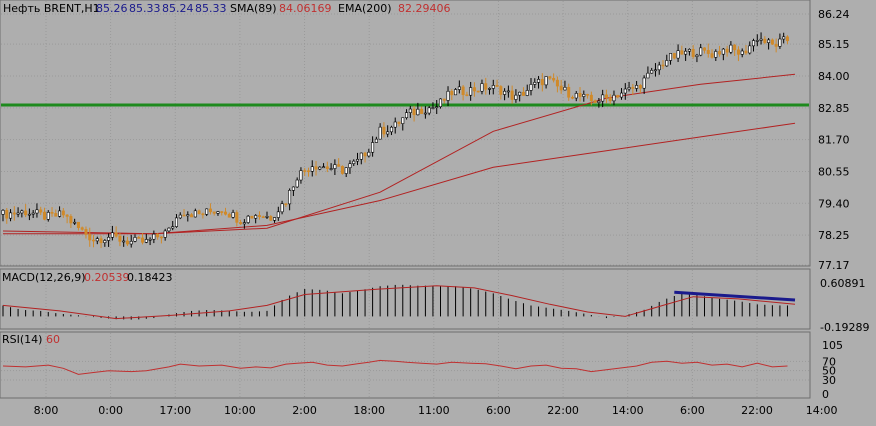 This screenshot has width=876, height=426. I want to click on close-value: 85.33, so click(211, 8).